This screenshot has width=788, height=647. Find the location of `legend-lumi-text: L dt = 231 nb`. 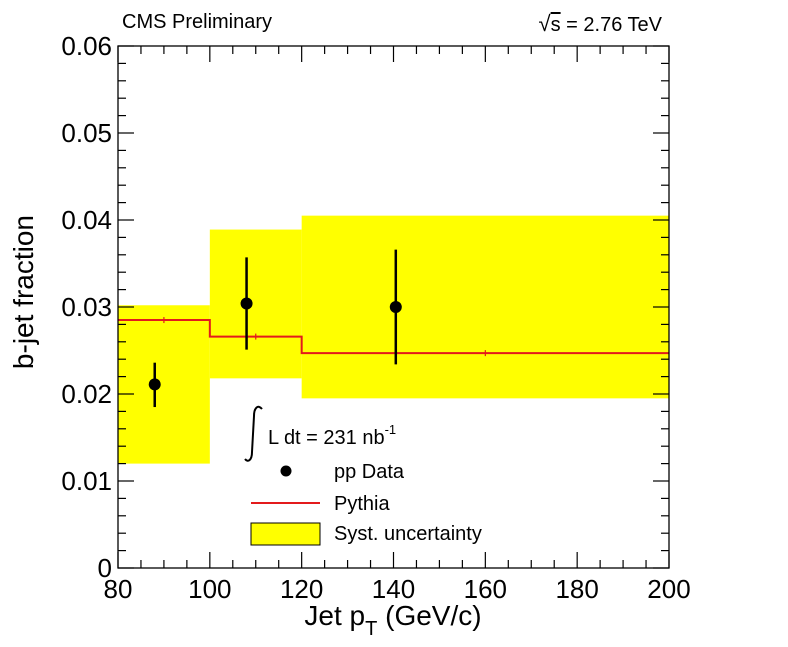

legend-lumi-text: L dt = 231 nb is located at coordinates (326, 438).